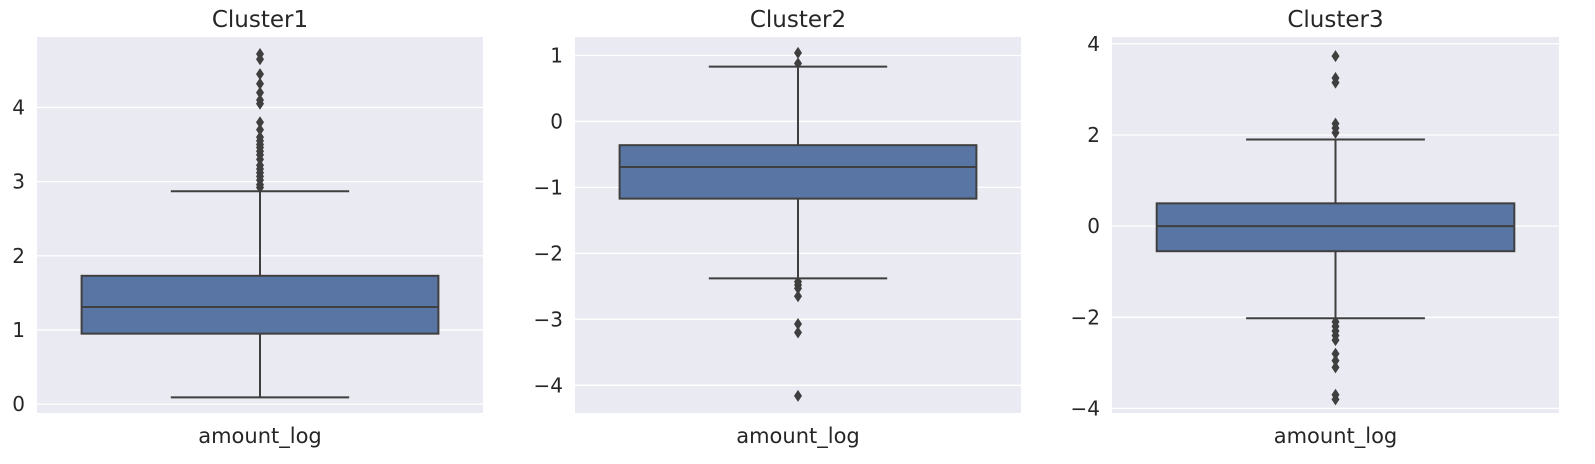 Image resolution: width=1595 pixels, height=464 pixels. I want to click on chart-title: Cluster3, so click(1335, 20).